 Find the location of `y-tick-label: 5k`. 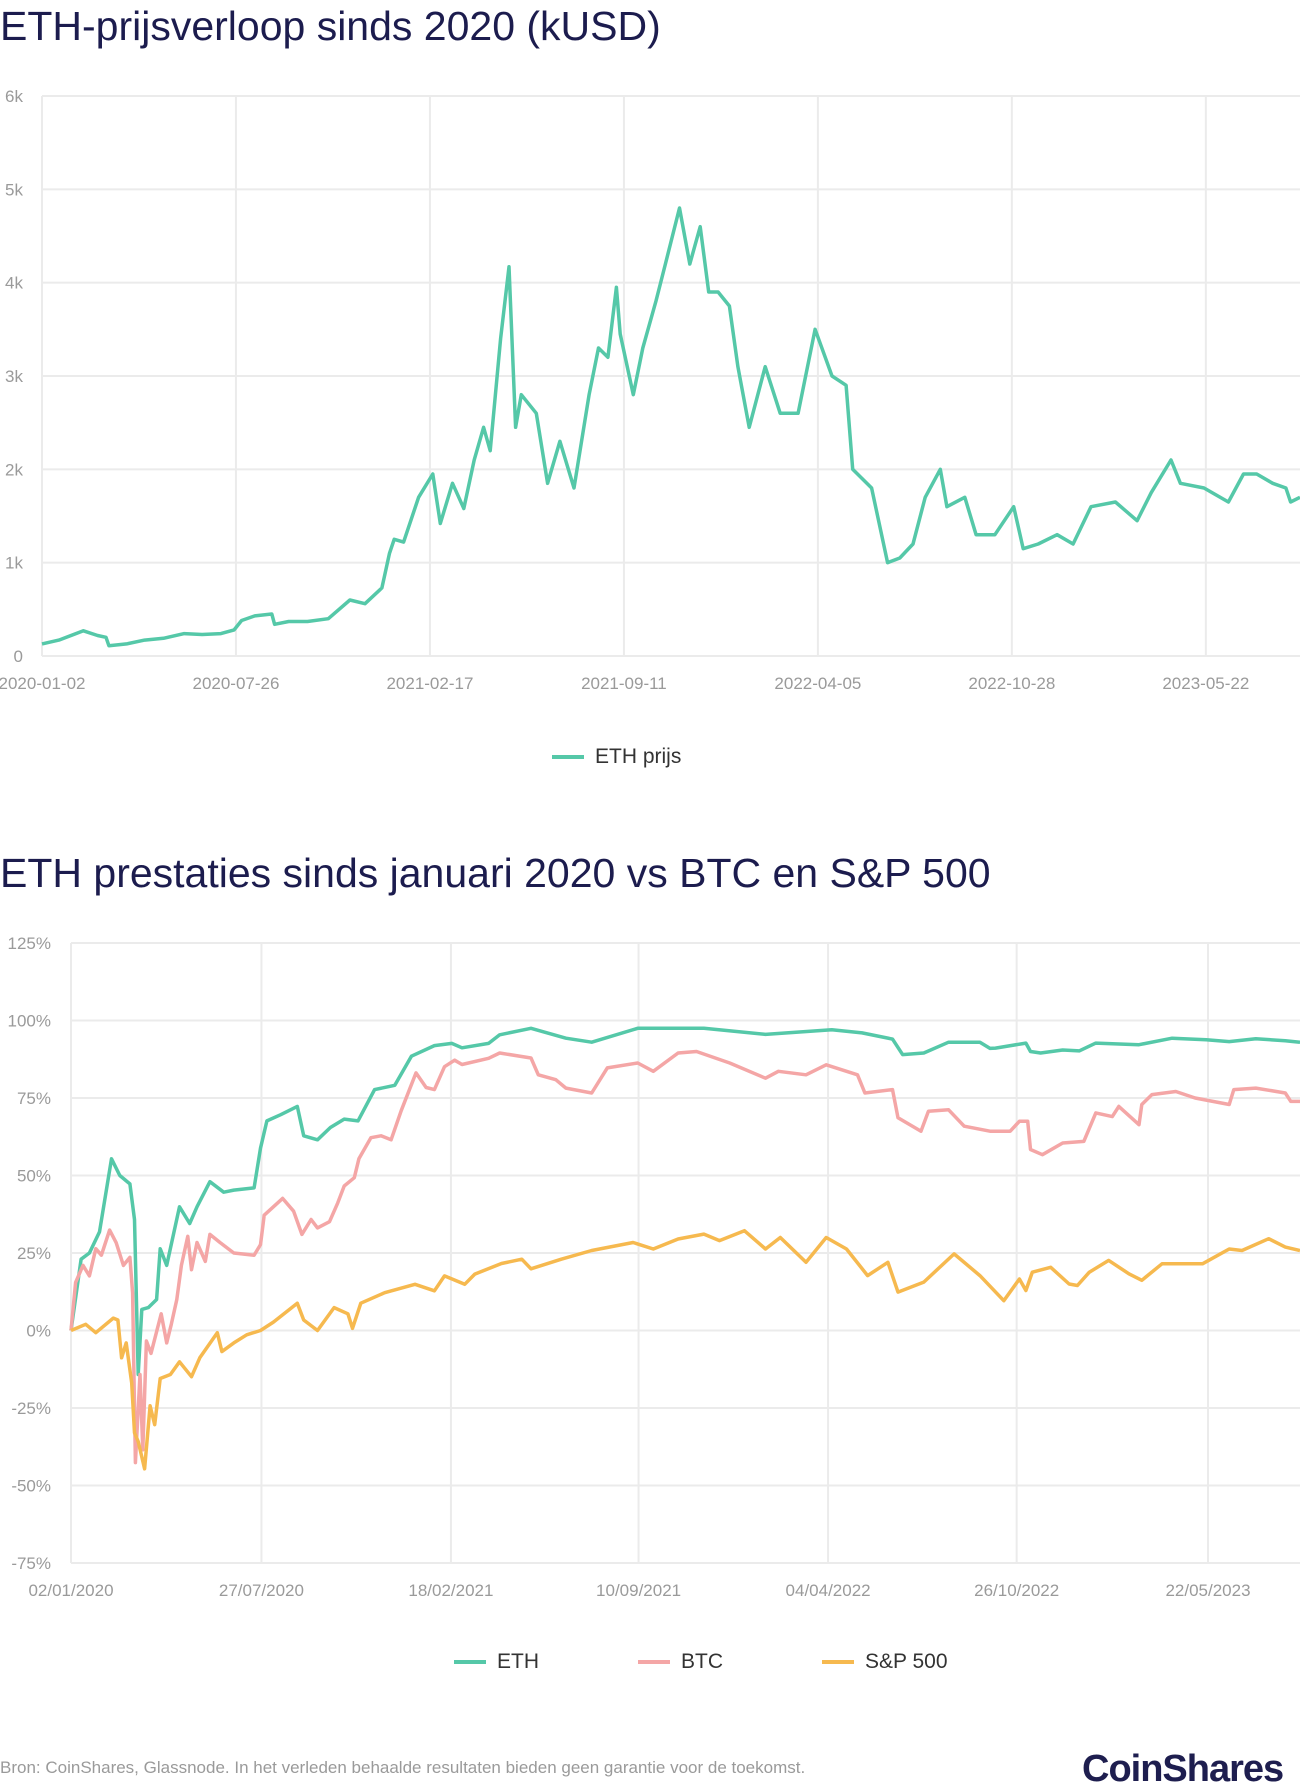

y-tick-label: 5k is located at coordinates (14, 189).